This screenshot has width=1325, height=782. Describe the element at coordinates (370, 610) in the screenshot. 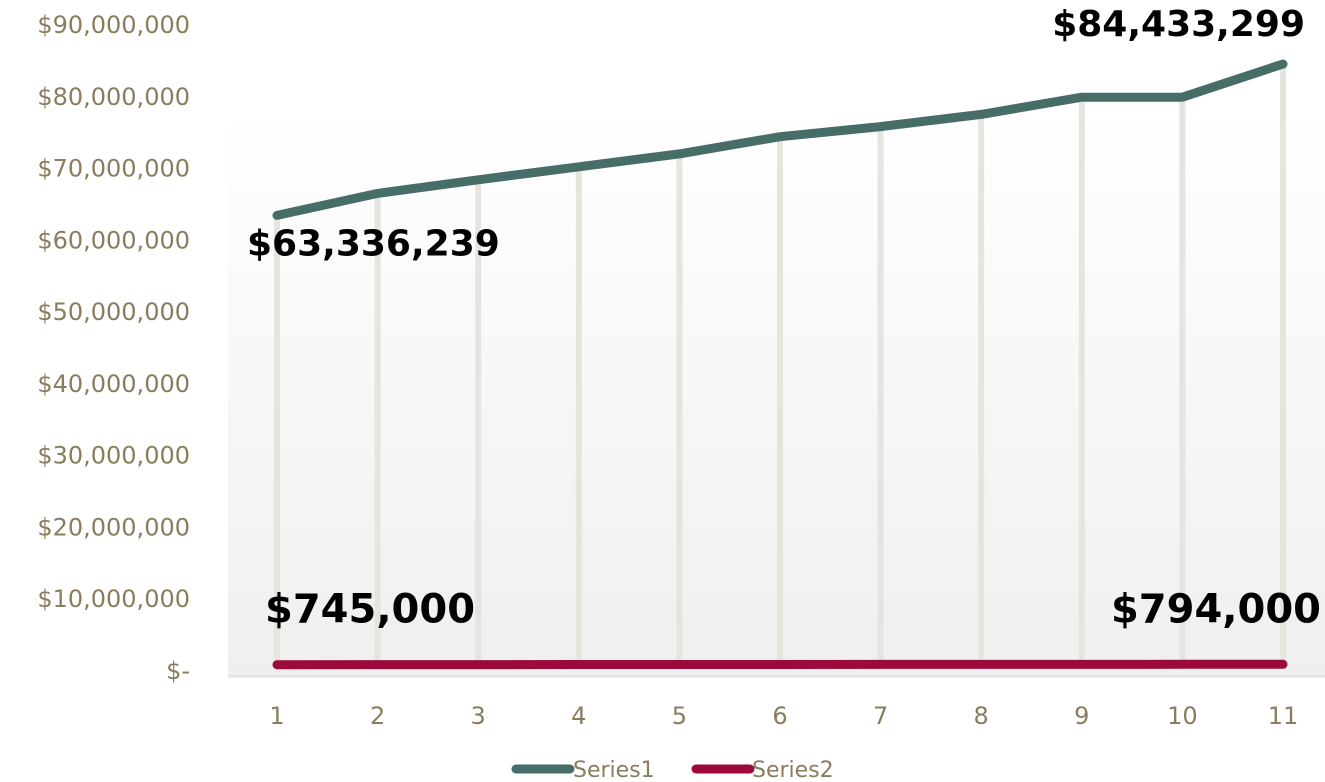

I see `data-label: $745,000` at that location.